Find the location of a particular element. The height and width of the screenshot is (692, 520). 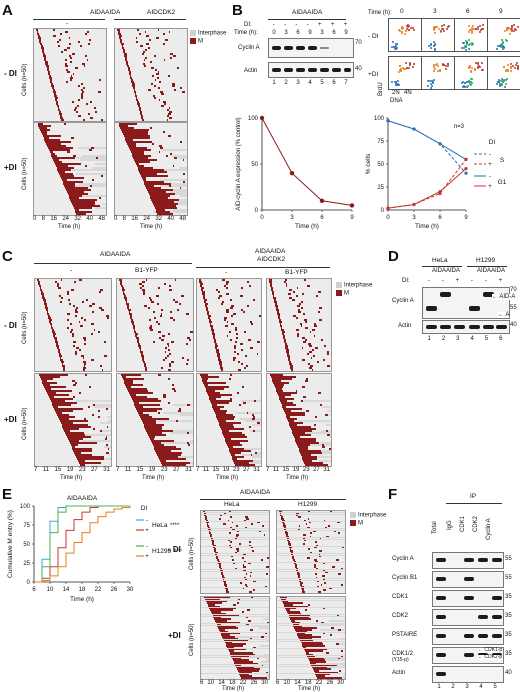

f-blot is located at coordinates (468, 674).